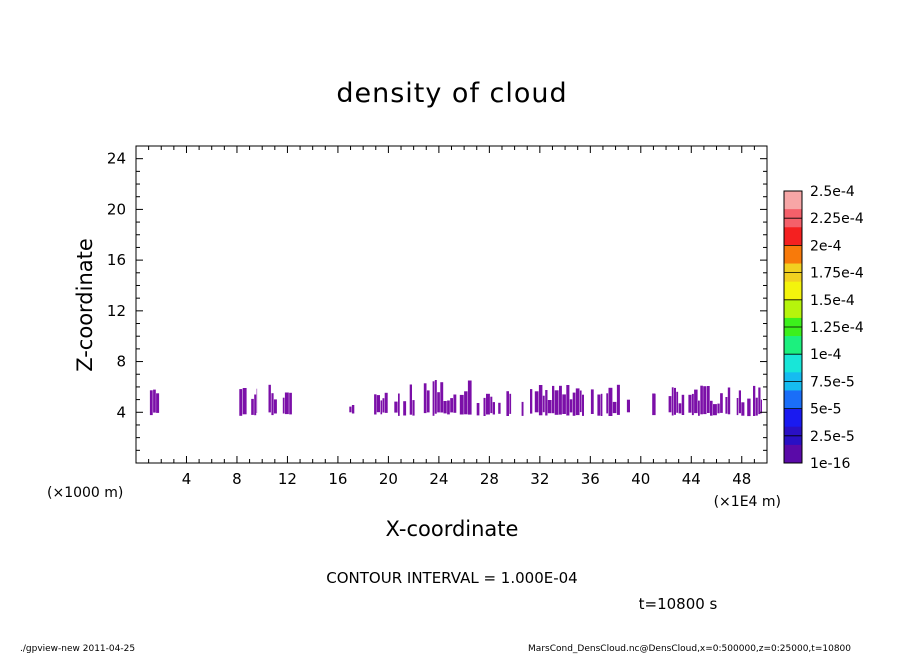  I want to click on footer-left: ./gpview-new 2011-04-25, so click(77, 649).